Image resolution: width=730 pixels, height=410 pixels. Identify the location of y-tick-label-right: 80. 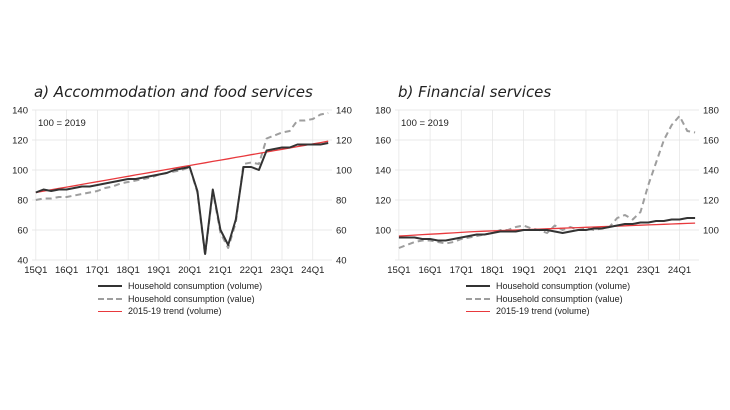
(341, 201).